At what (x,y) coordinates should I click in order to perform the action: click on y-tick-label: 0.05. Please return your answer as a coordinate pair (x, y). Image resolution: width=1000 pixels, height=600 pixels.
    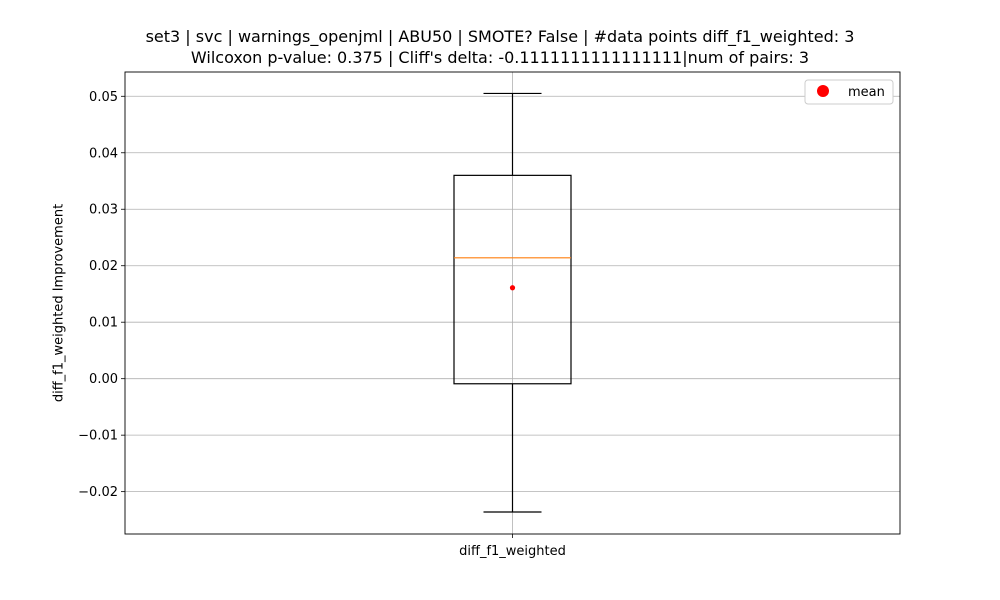
    Looking at the image, I should click on (103, 97).